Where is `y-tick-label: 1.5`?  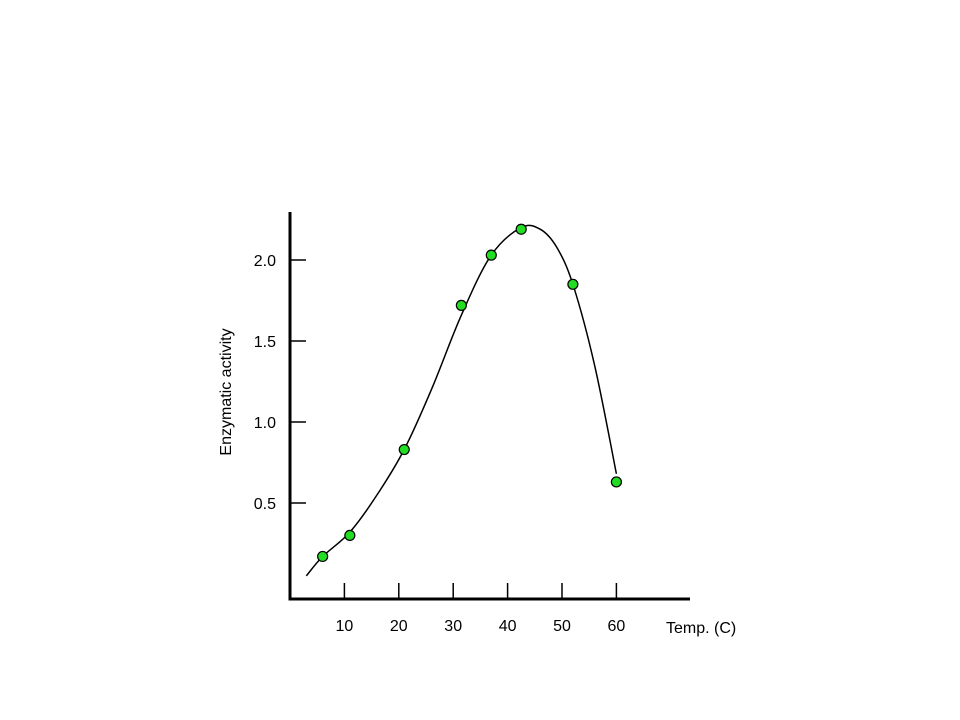
y-tick-label: 1.5 is located at coordinates (265, 342).